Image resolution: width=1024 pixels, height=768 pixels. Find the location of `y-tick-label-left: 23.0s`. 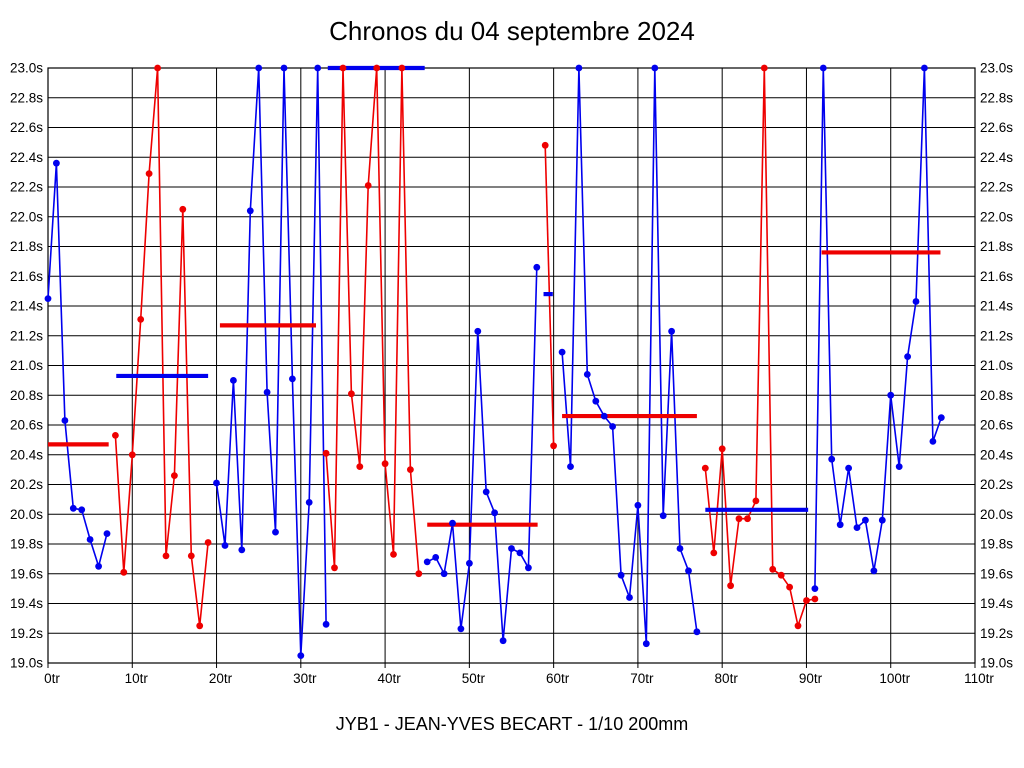

y-tick-label-left: 23.0s is located at coordinates (26, 68).